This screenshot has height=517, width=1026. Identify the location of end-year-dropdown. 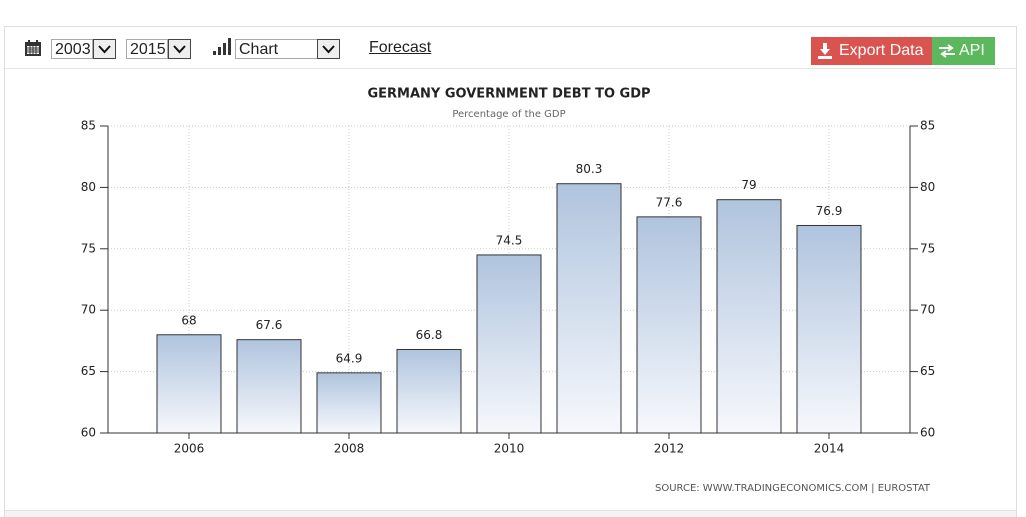
(179, 49).